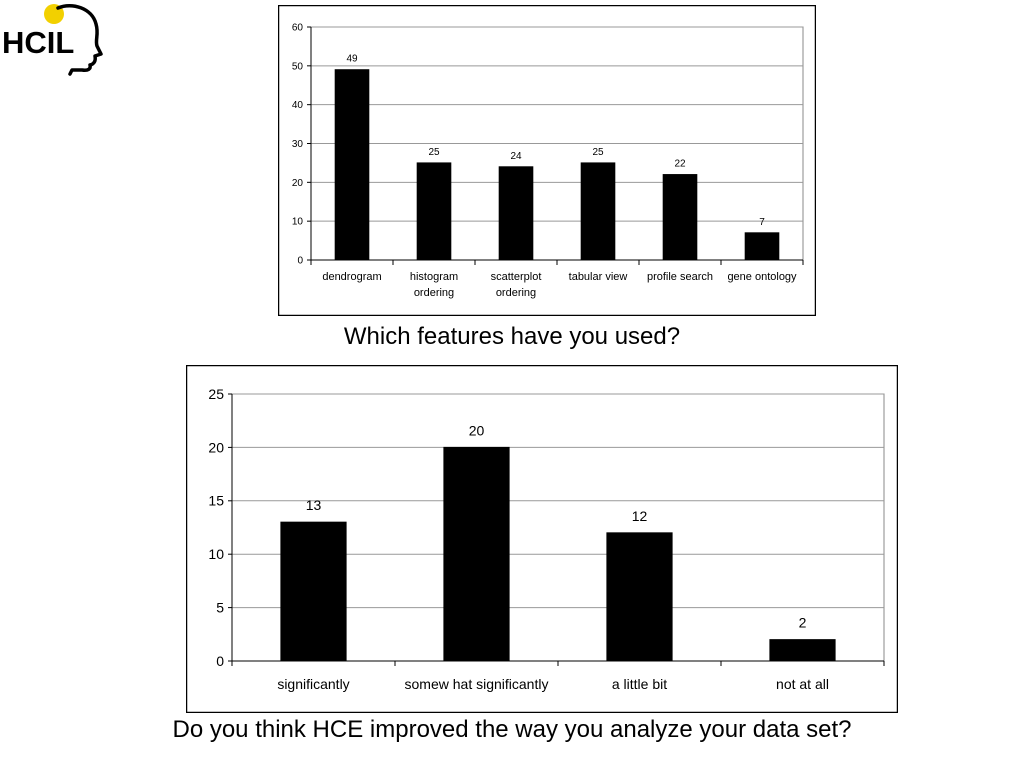  I want to click on y-tick-label: 60, so click(298, 28).